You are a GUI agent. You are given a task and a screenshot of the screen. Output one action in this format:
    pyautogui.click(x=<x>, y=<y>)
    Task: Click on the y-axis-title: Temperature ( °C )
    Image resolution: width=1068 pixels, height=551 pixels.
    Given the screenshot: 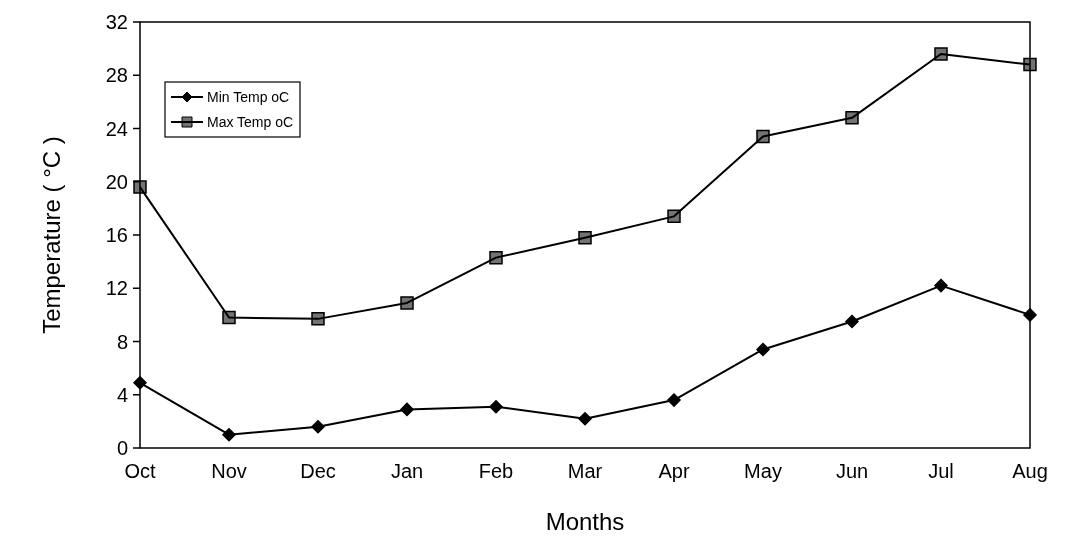 What is the action you would take?
    pyautogui.click(x=51, y=235)
    